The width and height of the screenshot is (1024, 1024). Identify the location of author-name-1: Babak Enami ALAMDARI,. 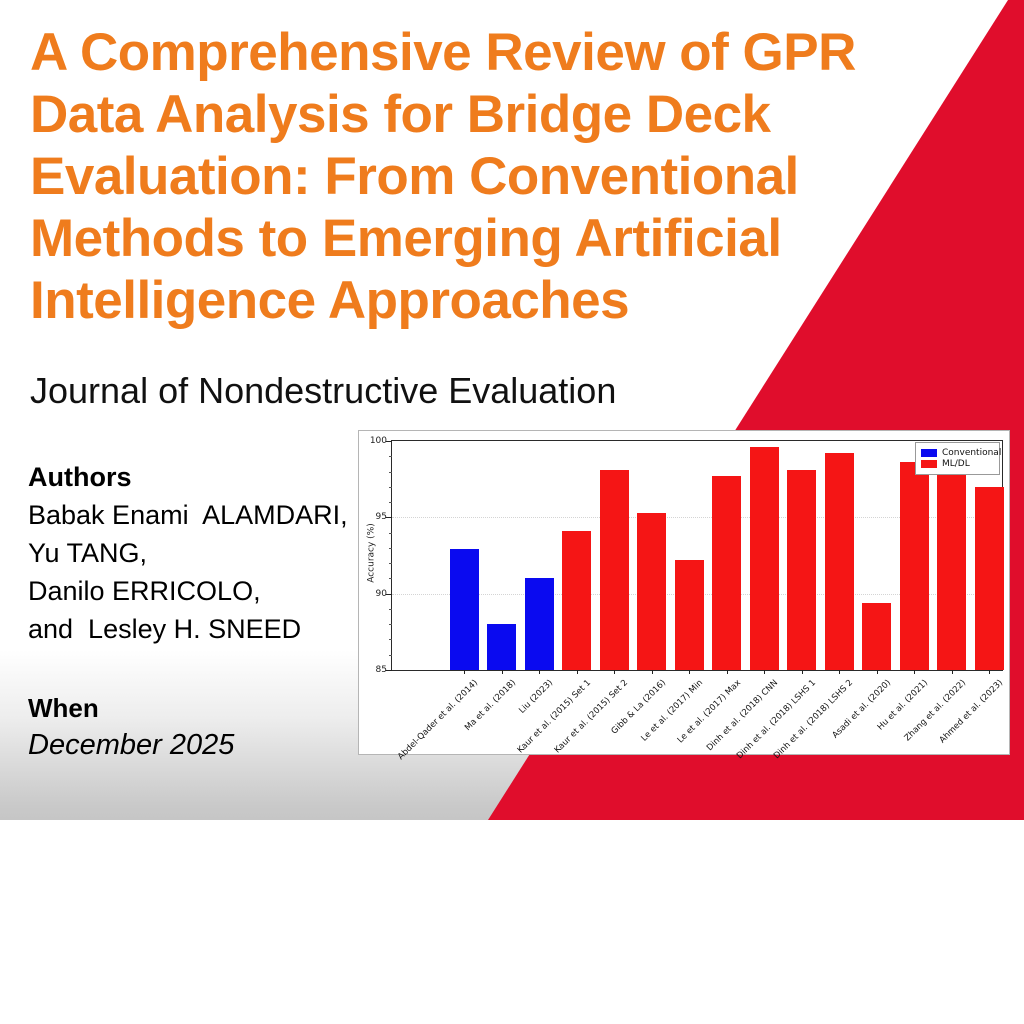
(188, 515).